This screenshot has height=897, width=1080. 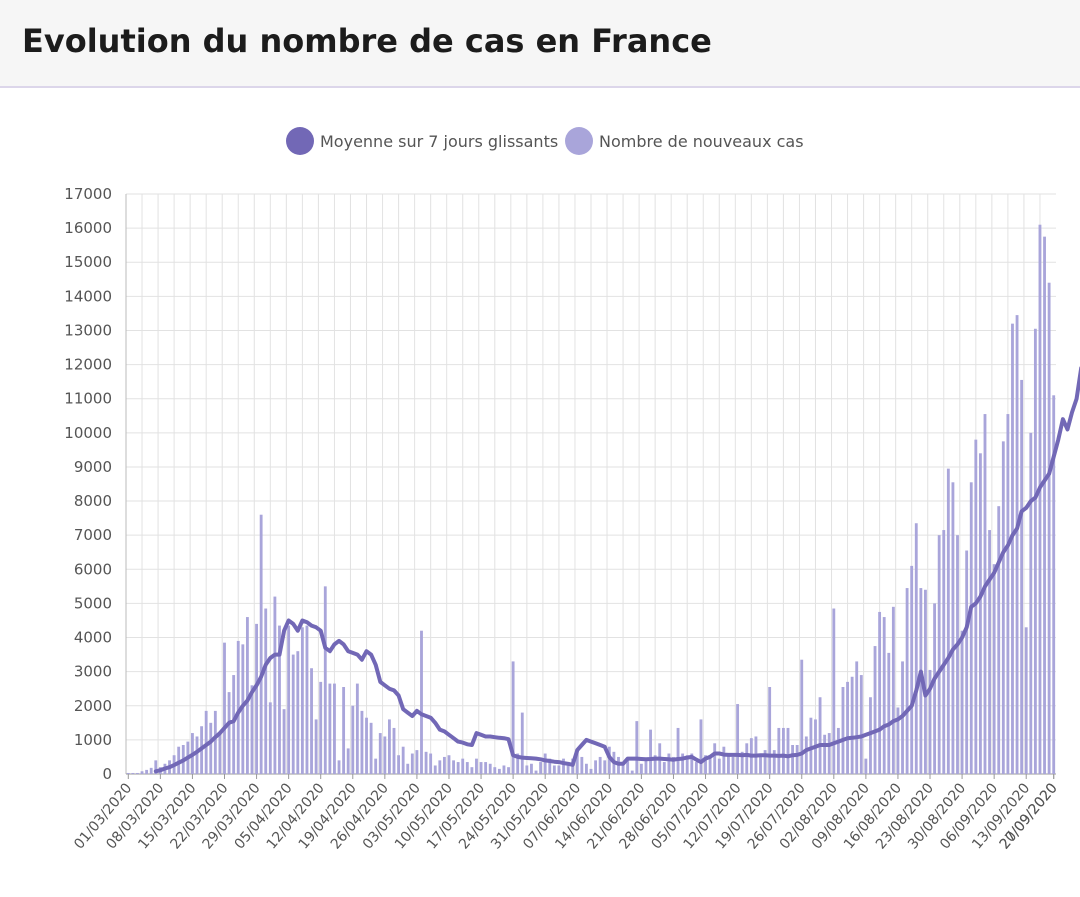 I want to click on y-tick-label: 5000, so click(x=93, y=603).